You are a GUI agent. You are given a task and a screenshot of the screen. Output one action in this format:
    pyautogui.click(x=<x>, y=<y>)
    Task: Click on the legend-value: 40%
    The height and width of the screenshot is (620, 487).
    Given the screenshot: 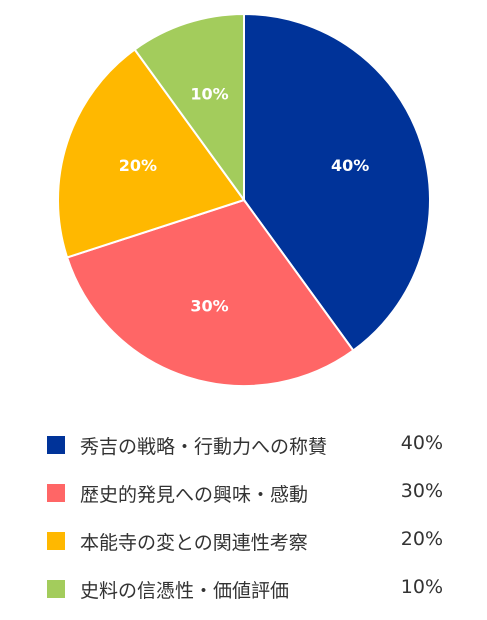 What is the action you would take?
    pyautogui.click(x=421, y=443)
    